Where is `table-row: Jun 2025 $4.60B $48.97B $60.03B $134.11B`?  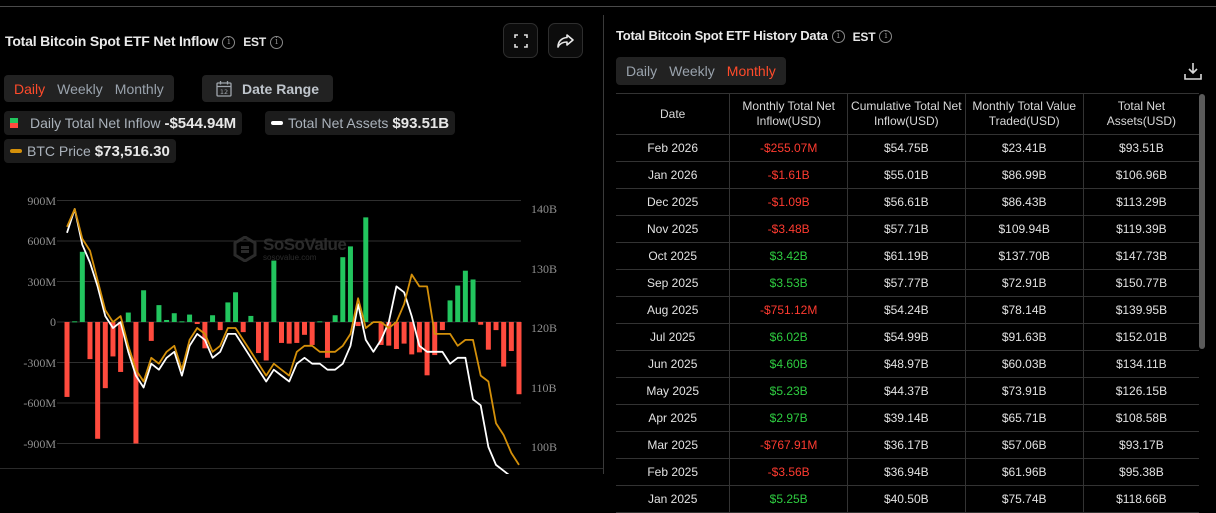 table-row: Jun 2025 $4.60B $48.97B $60.03B $134.11B is located at coordinates (907, 364).